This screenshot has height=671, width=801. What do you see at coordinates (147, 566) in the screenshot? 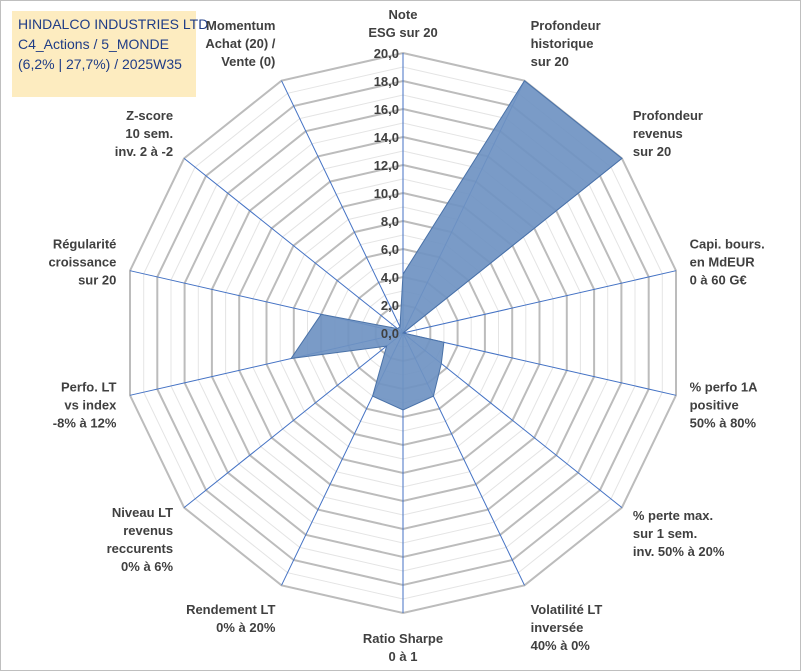
I see `axis-label-line: 0% à 6%` at bounding box center [147, 566].